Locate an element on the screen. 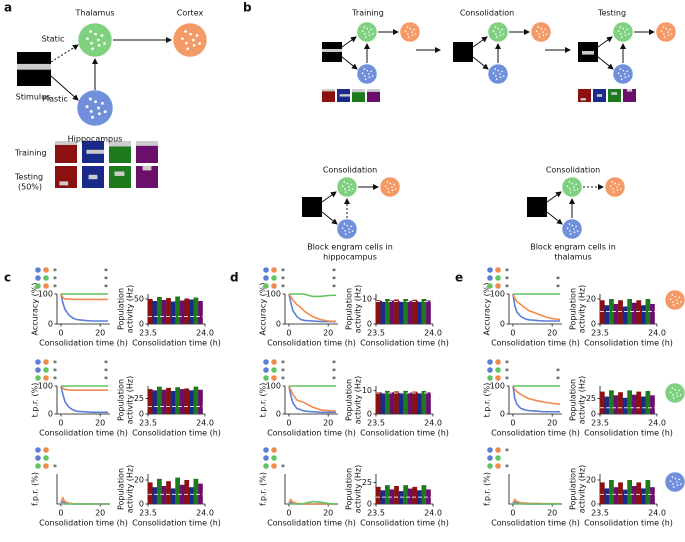 This screenshot has height=542, width=685. panel-label: d is located at coordinates (234, 278).